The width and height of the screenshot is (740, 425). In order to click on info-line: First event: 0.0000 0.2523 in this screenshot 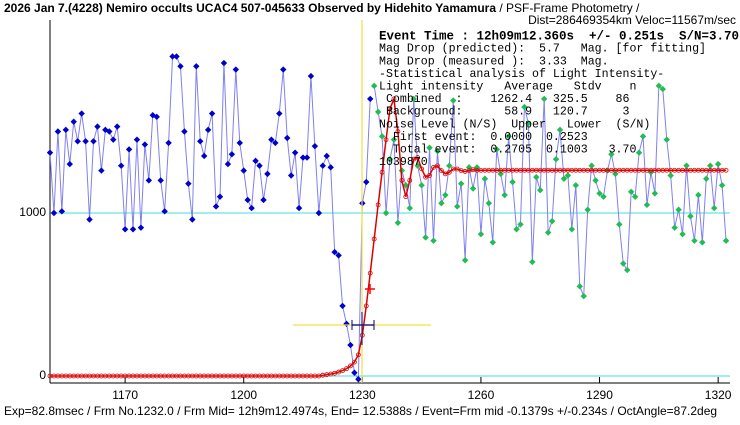, I will do `click(483, 137)`.